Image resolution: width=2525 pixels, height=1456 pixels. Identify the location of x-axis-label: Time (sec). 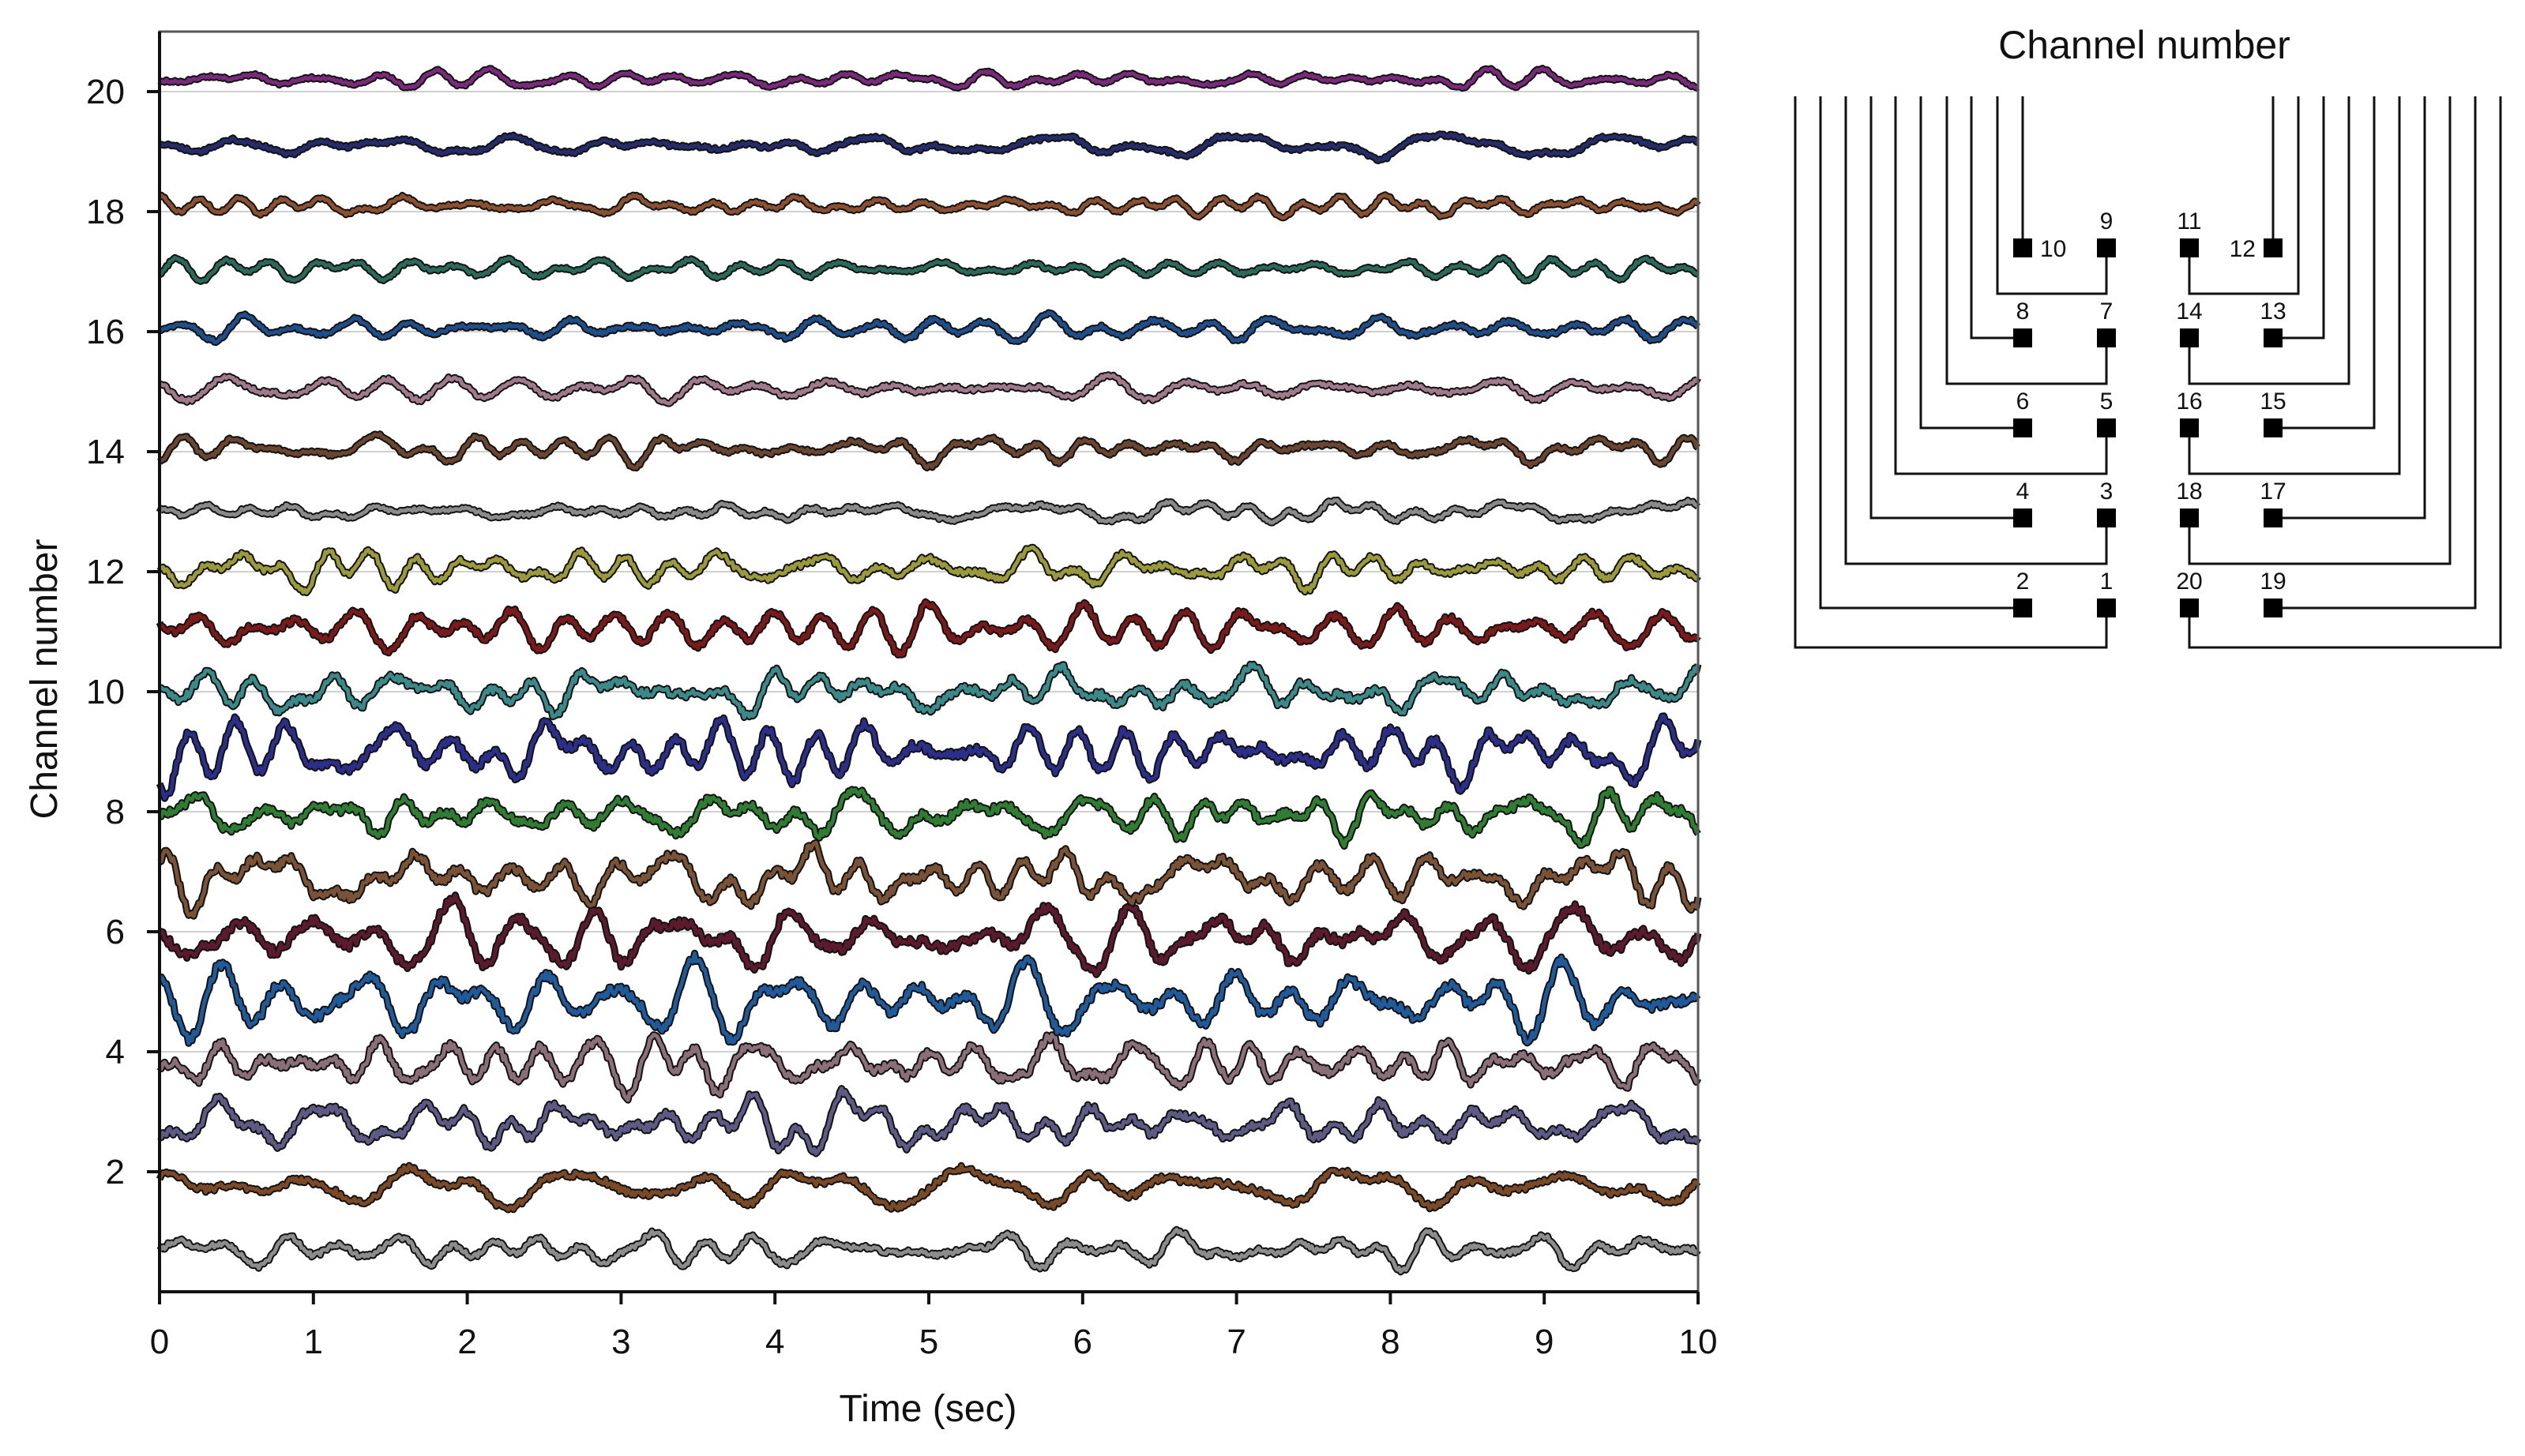
(929, 1409).